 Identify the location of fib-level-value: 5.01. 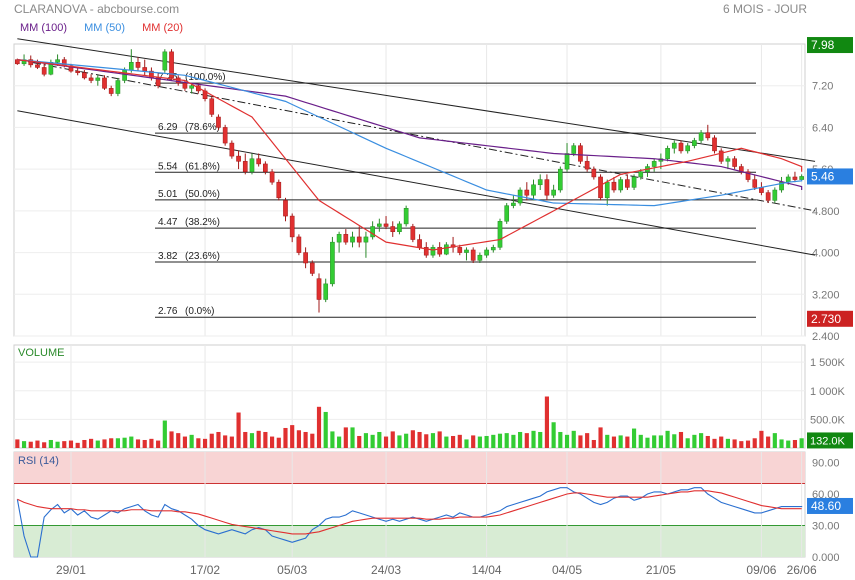
(168, 194).